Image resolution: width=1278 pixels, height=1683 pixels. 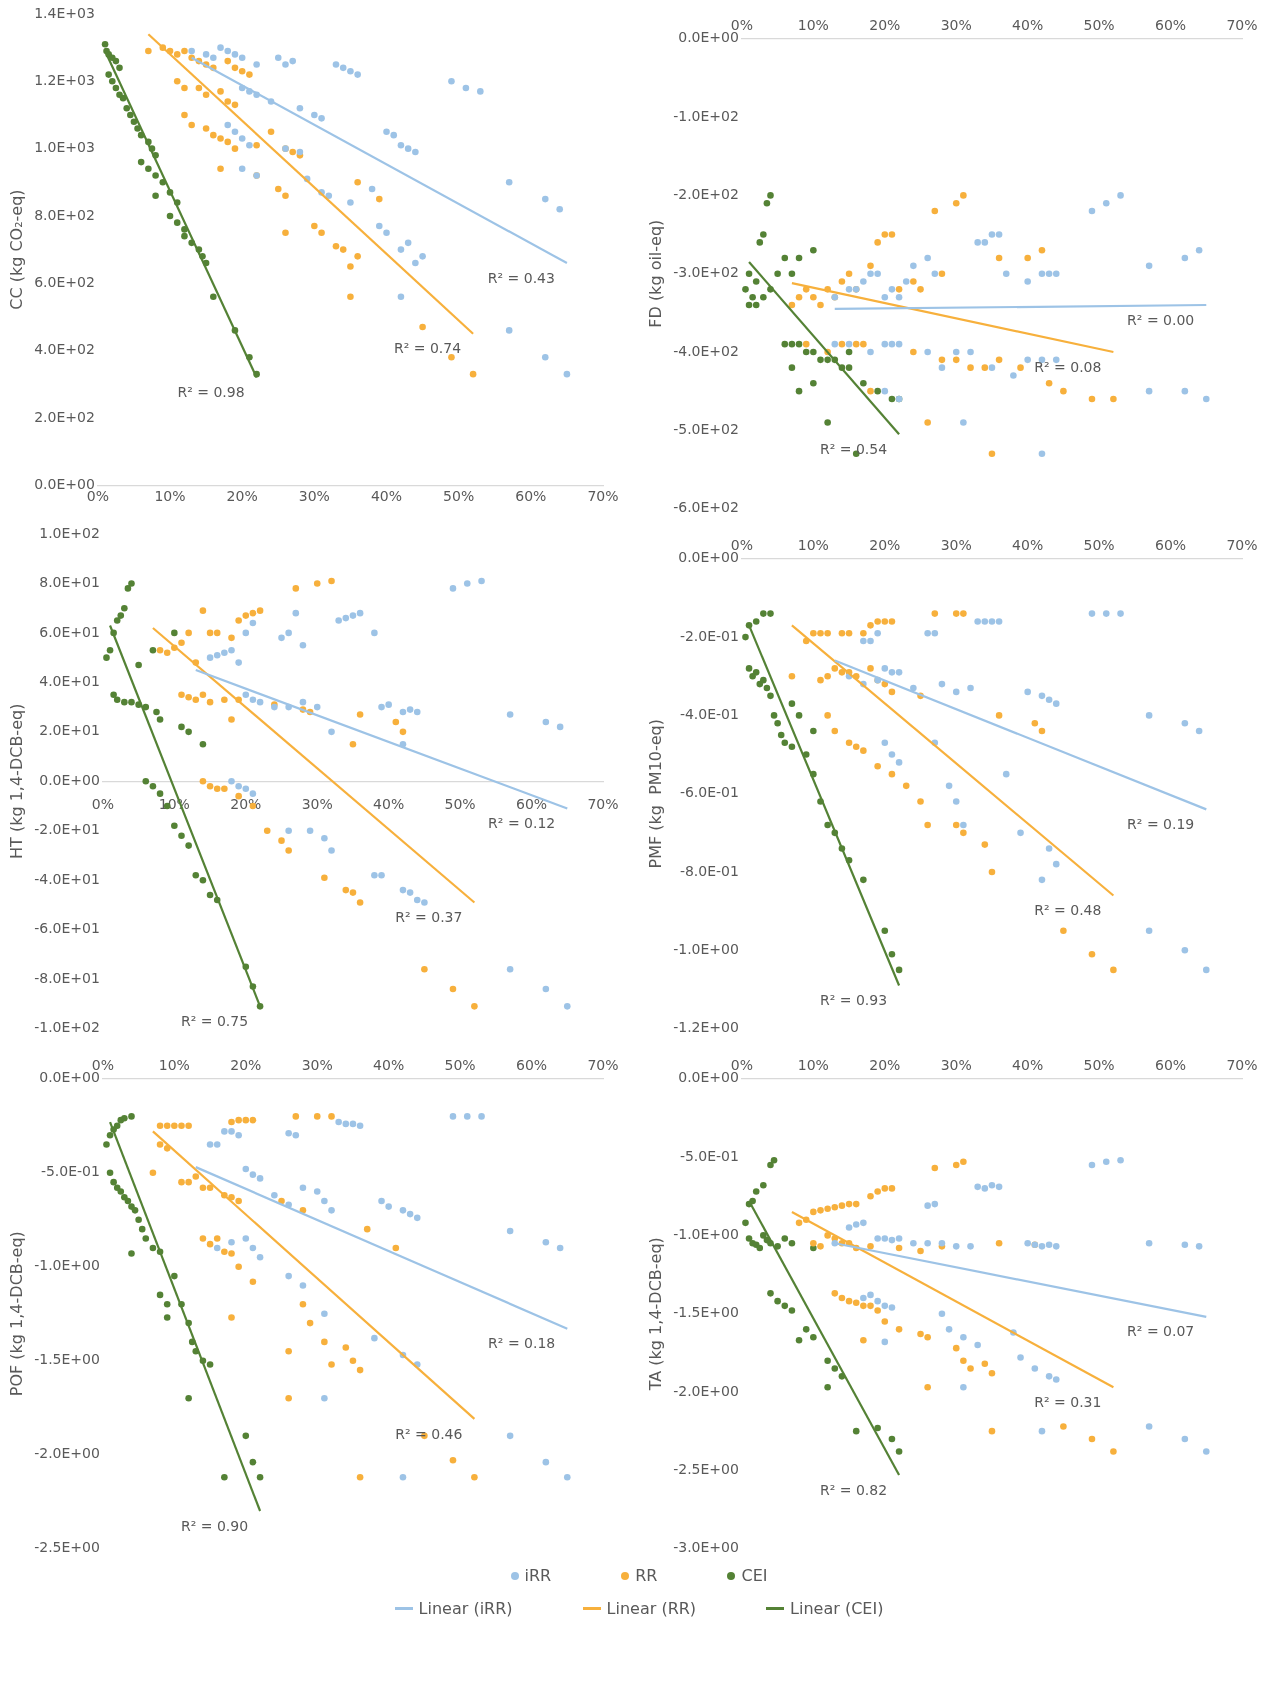 I want to click on annotation: R² = 0.82, so click(x=853, y=1489).